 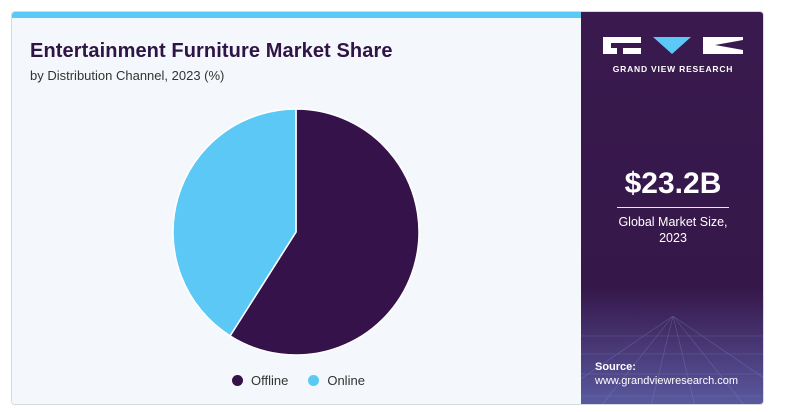 I want to click on decorative-grid, so click(x=672, y=360).